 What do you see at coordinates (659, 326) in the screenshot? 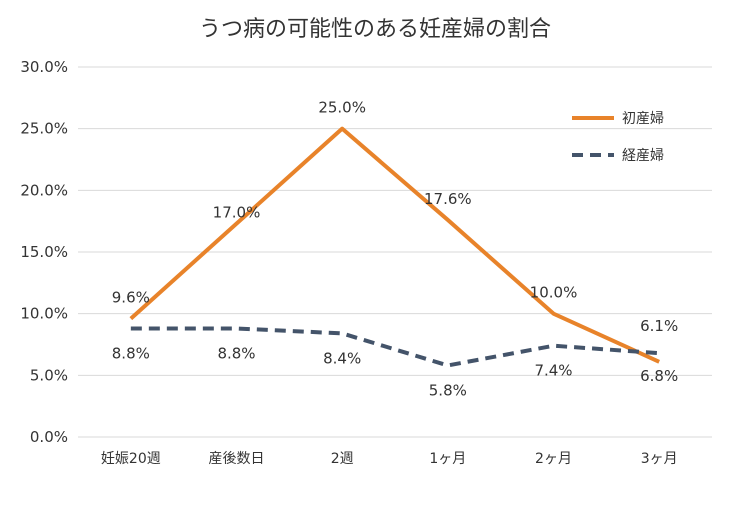
I see `data-label: 6.1%` at bounding box center [659, 326].